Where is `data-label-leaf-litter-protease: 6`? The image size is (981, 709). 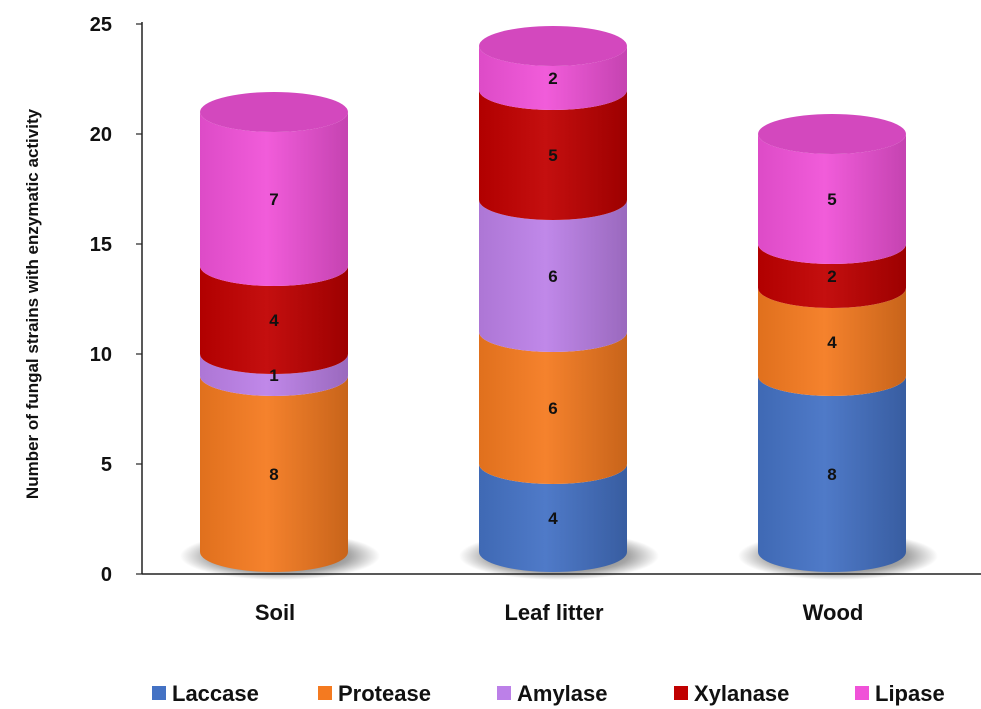
data-label-leaf-litter-protease: 6 is located at coordinates (552, 408).